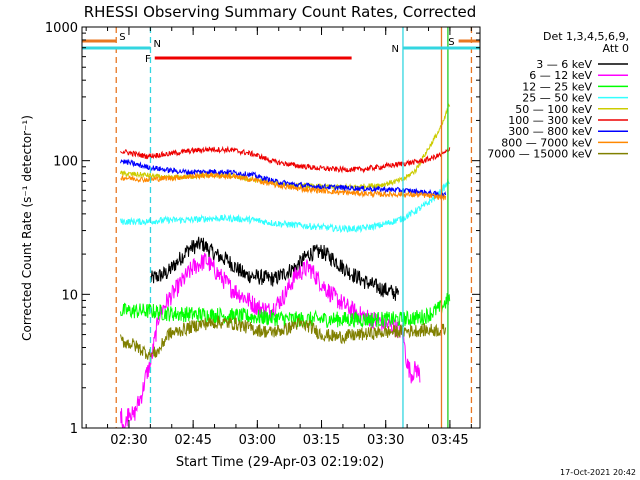 The width and height of the screenshot is (640, 480). What do you see at coordinates (560, 75) in the screenshot?
I see `legend-label-2: 6 — 12 keV` at bounding box center [560, 75].